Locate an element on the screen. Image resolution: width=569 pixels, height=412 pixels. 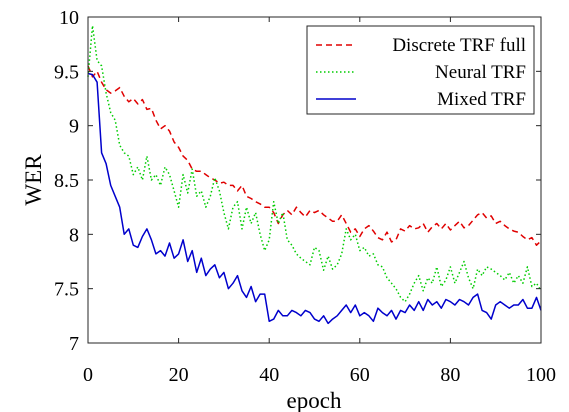
legend-label-0: Discrete TRF full is located at coordinates (459, 45).